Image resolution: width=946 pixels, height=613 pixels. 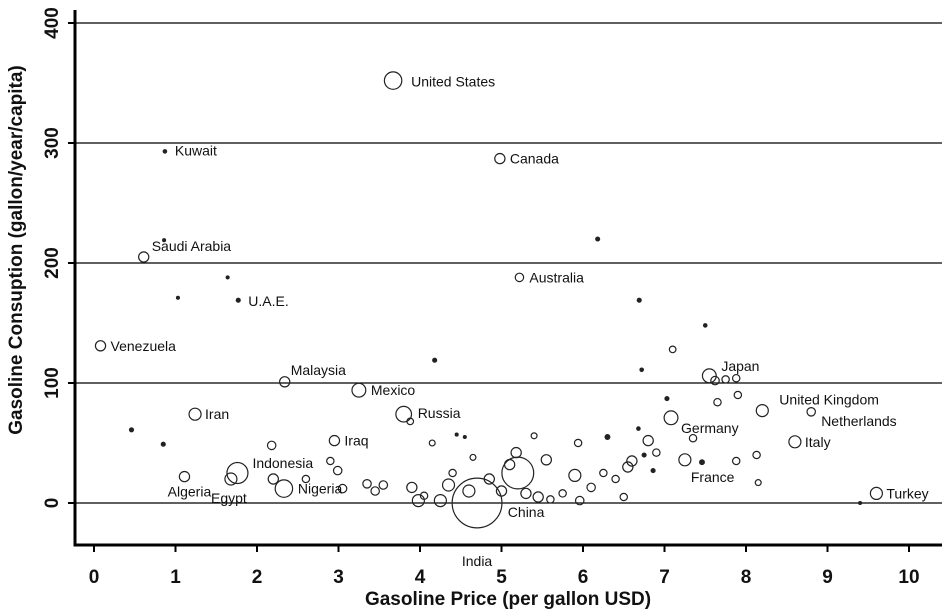 What do you see at coordinates (257, 577) in the screenshot?
I see `x-tick-label: 2` at bounding box center [257, 577].